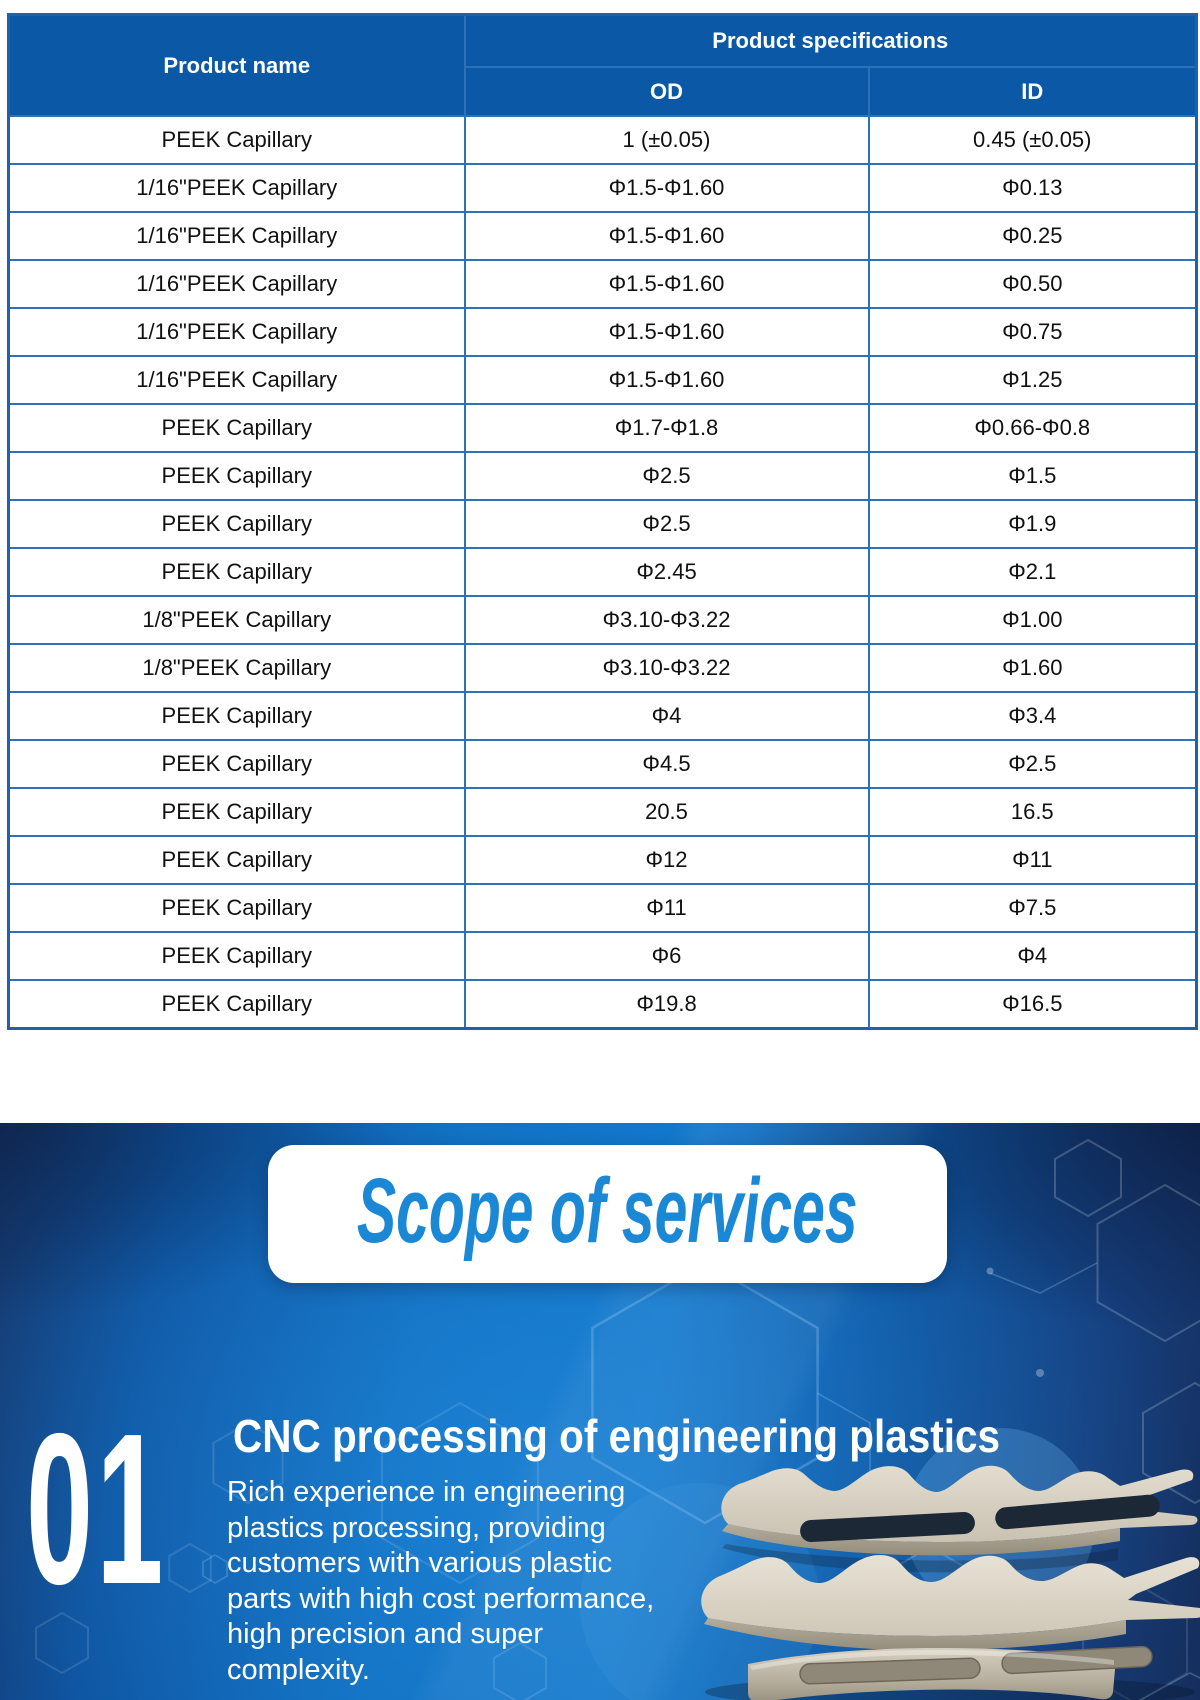 This screenshot has height=1700, width=1200. I want to click on cell-id: Φ1.00, so click(1032, 620).